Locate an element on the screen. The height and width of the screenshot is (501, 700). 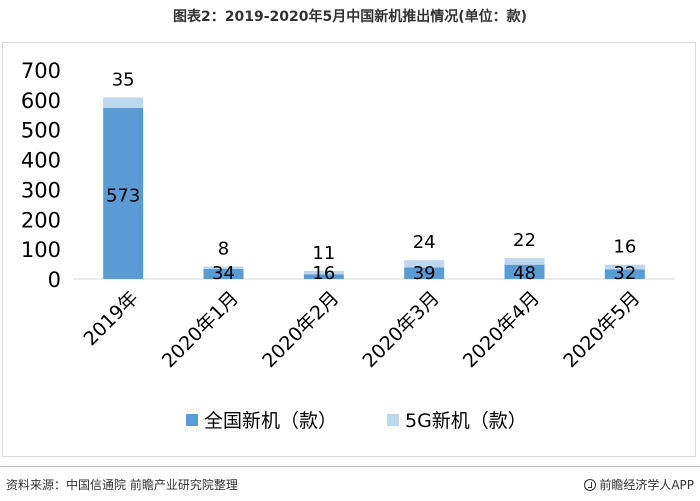
data-label-5g: 11 is located at coordinates (323, 253).